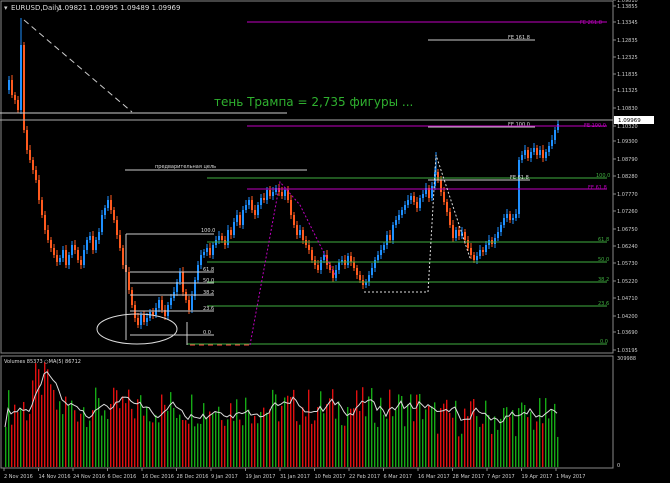 The width and height of the screenshot is (670, 483). What do you see at coordinates (119, 8) in the screenshot?
I see `ohlc-values: 1.09821 1.09995 1.09489 1.09969` at bounding box center [119, 8].